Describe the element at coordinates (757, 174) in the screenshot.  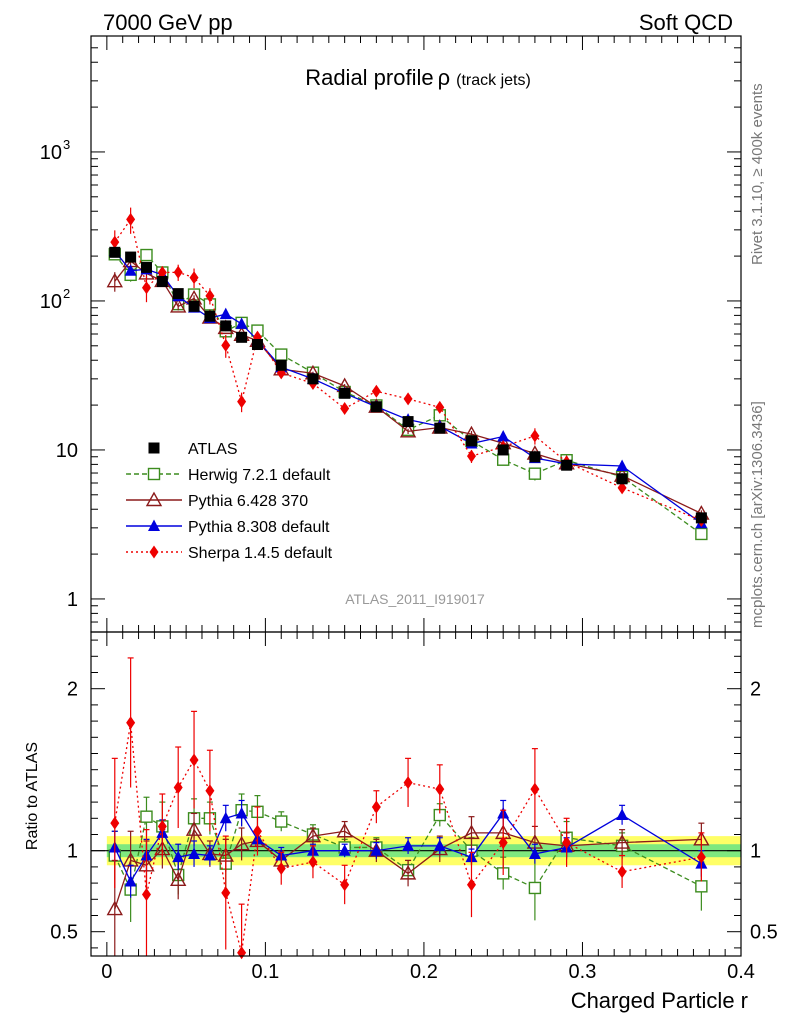
I see `rivet-label: Rivet 3.1.10, ≥ 400k events` at that location.